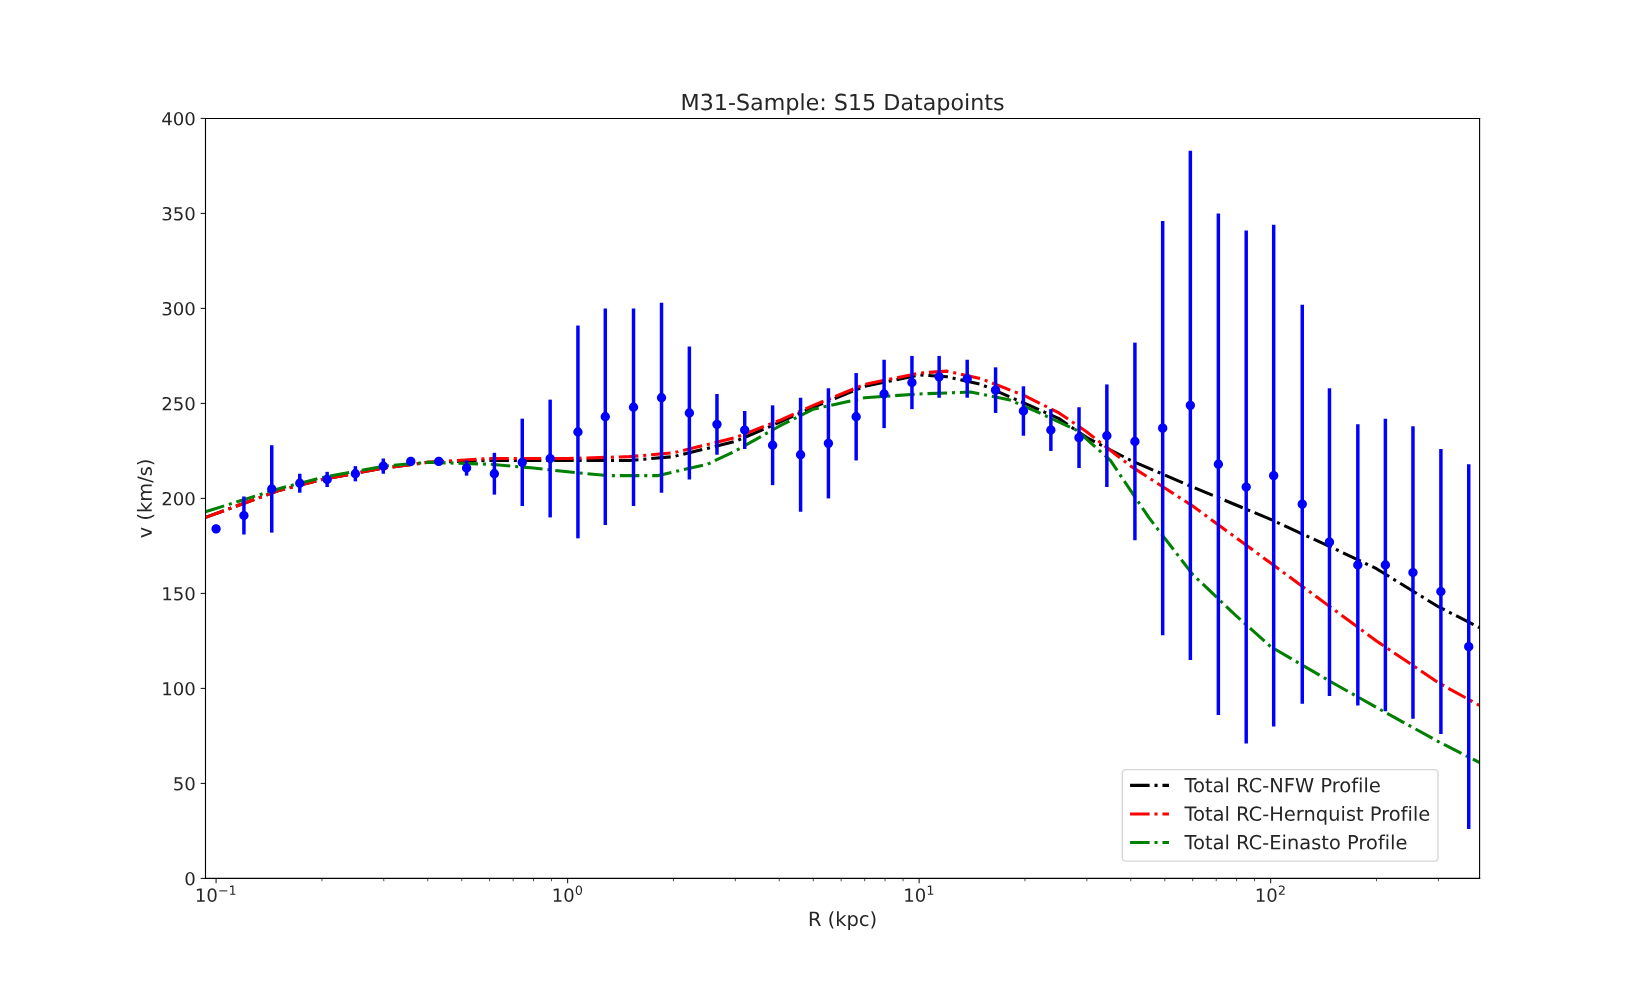  What do you see at coordinates (842, 920) in the screenshot?
I see `x-axis-title: R (kpc)` at bounding box center [842, 920].